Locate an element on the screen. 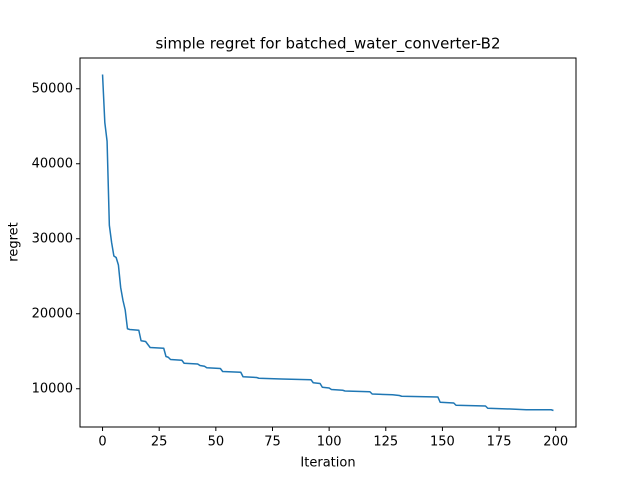 This screenshot has width=640, height=480. x-tick-label: 100 is located at coordinates (329, 442).